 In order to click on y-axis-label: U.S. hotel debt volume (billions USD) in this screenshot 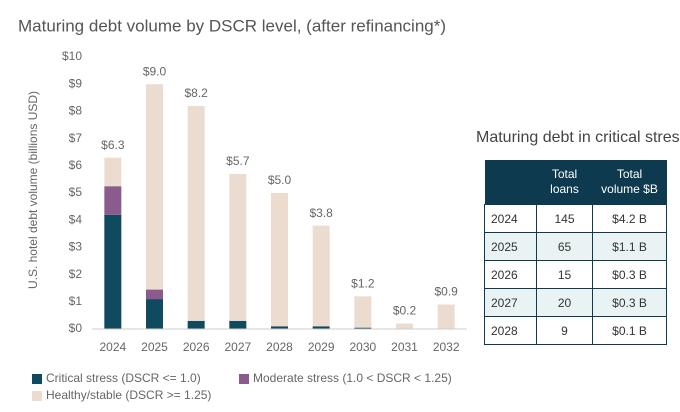, I will do `click(33, 190)`.